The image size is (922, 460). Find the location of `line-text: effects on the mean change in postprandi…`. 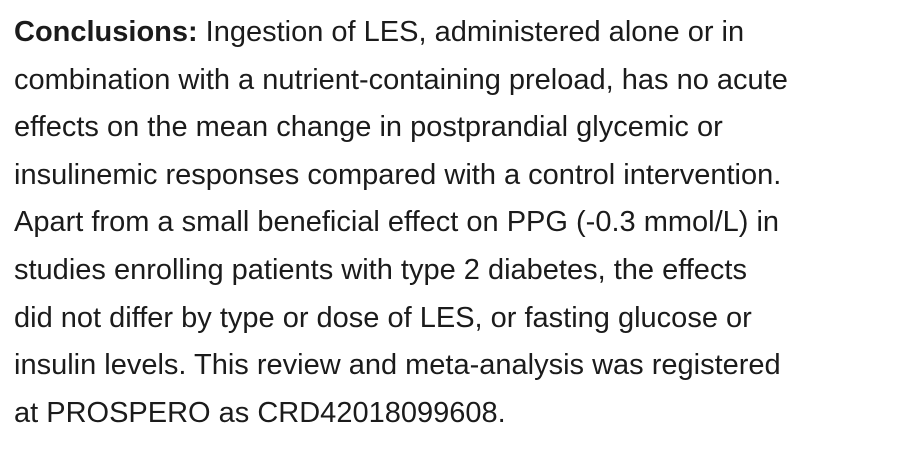

line-text: effects on the mean change in postprandi… is located at coordinates (368, 127).